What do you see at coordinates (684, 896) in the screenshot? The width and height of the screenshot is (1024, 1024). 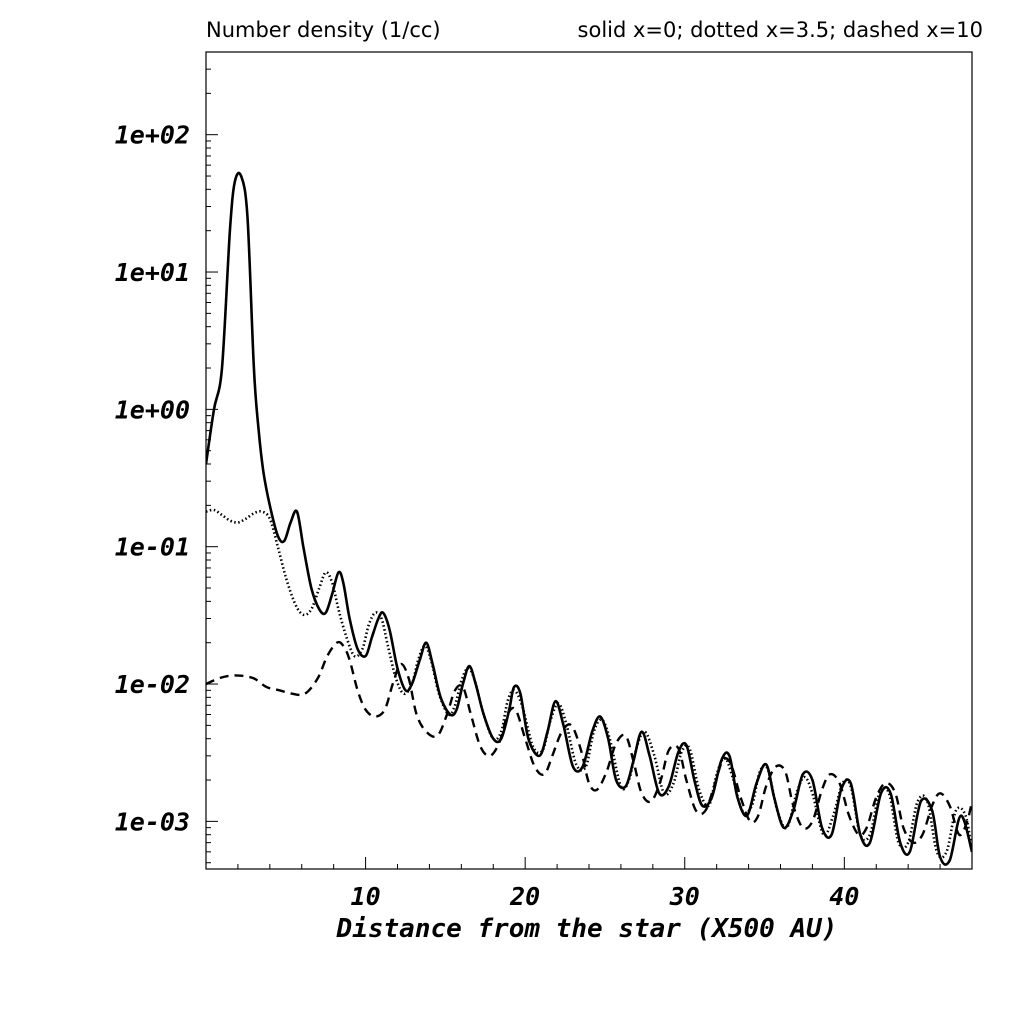 I see `x-tick-label: 30` at bounding box center [684, 896].